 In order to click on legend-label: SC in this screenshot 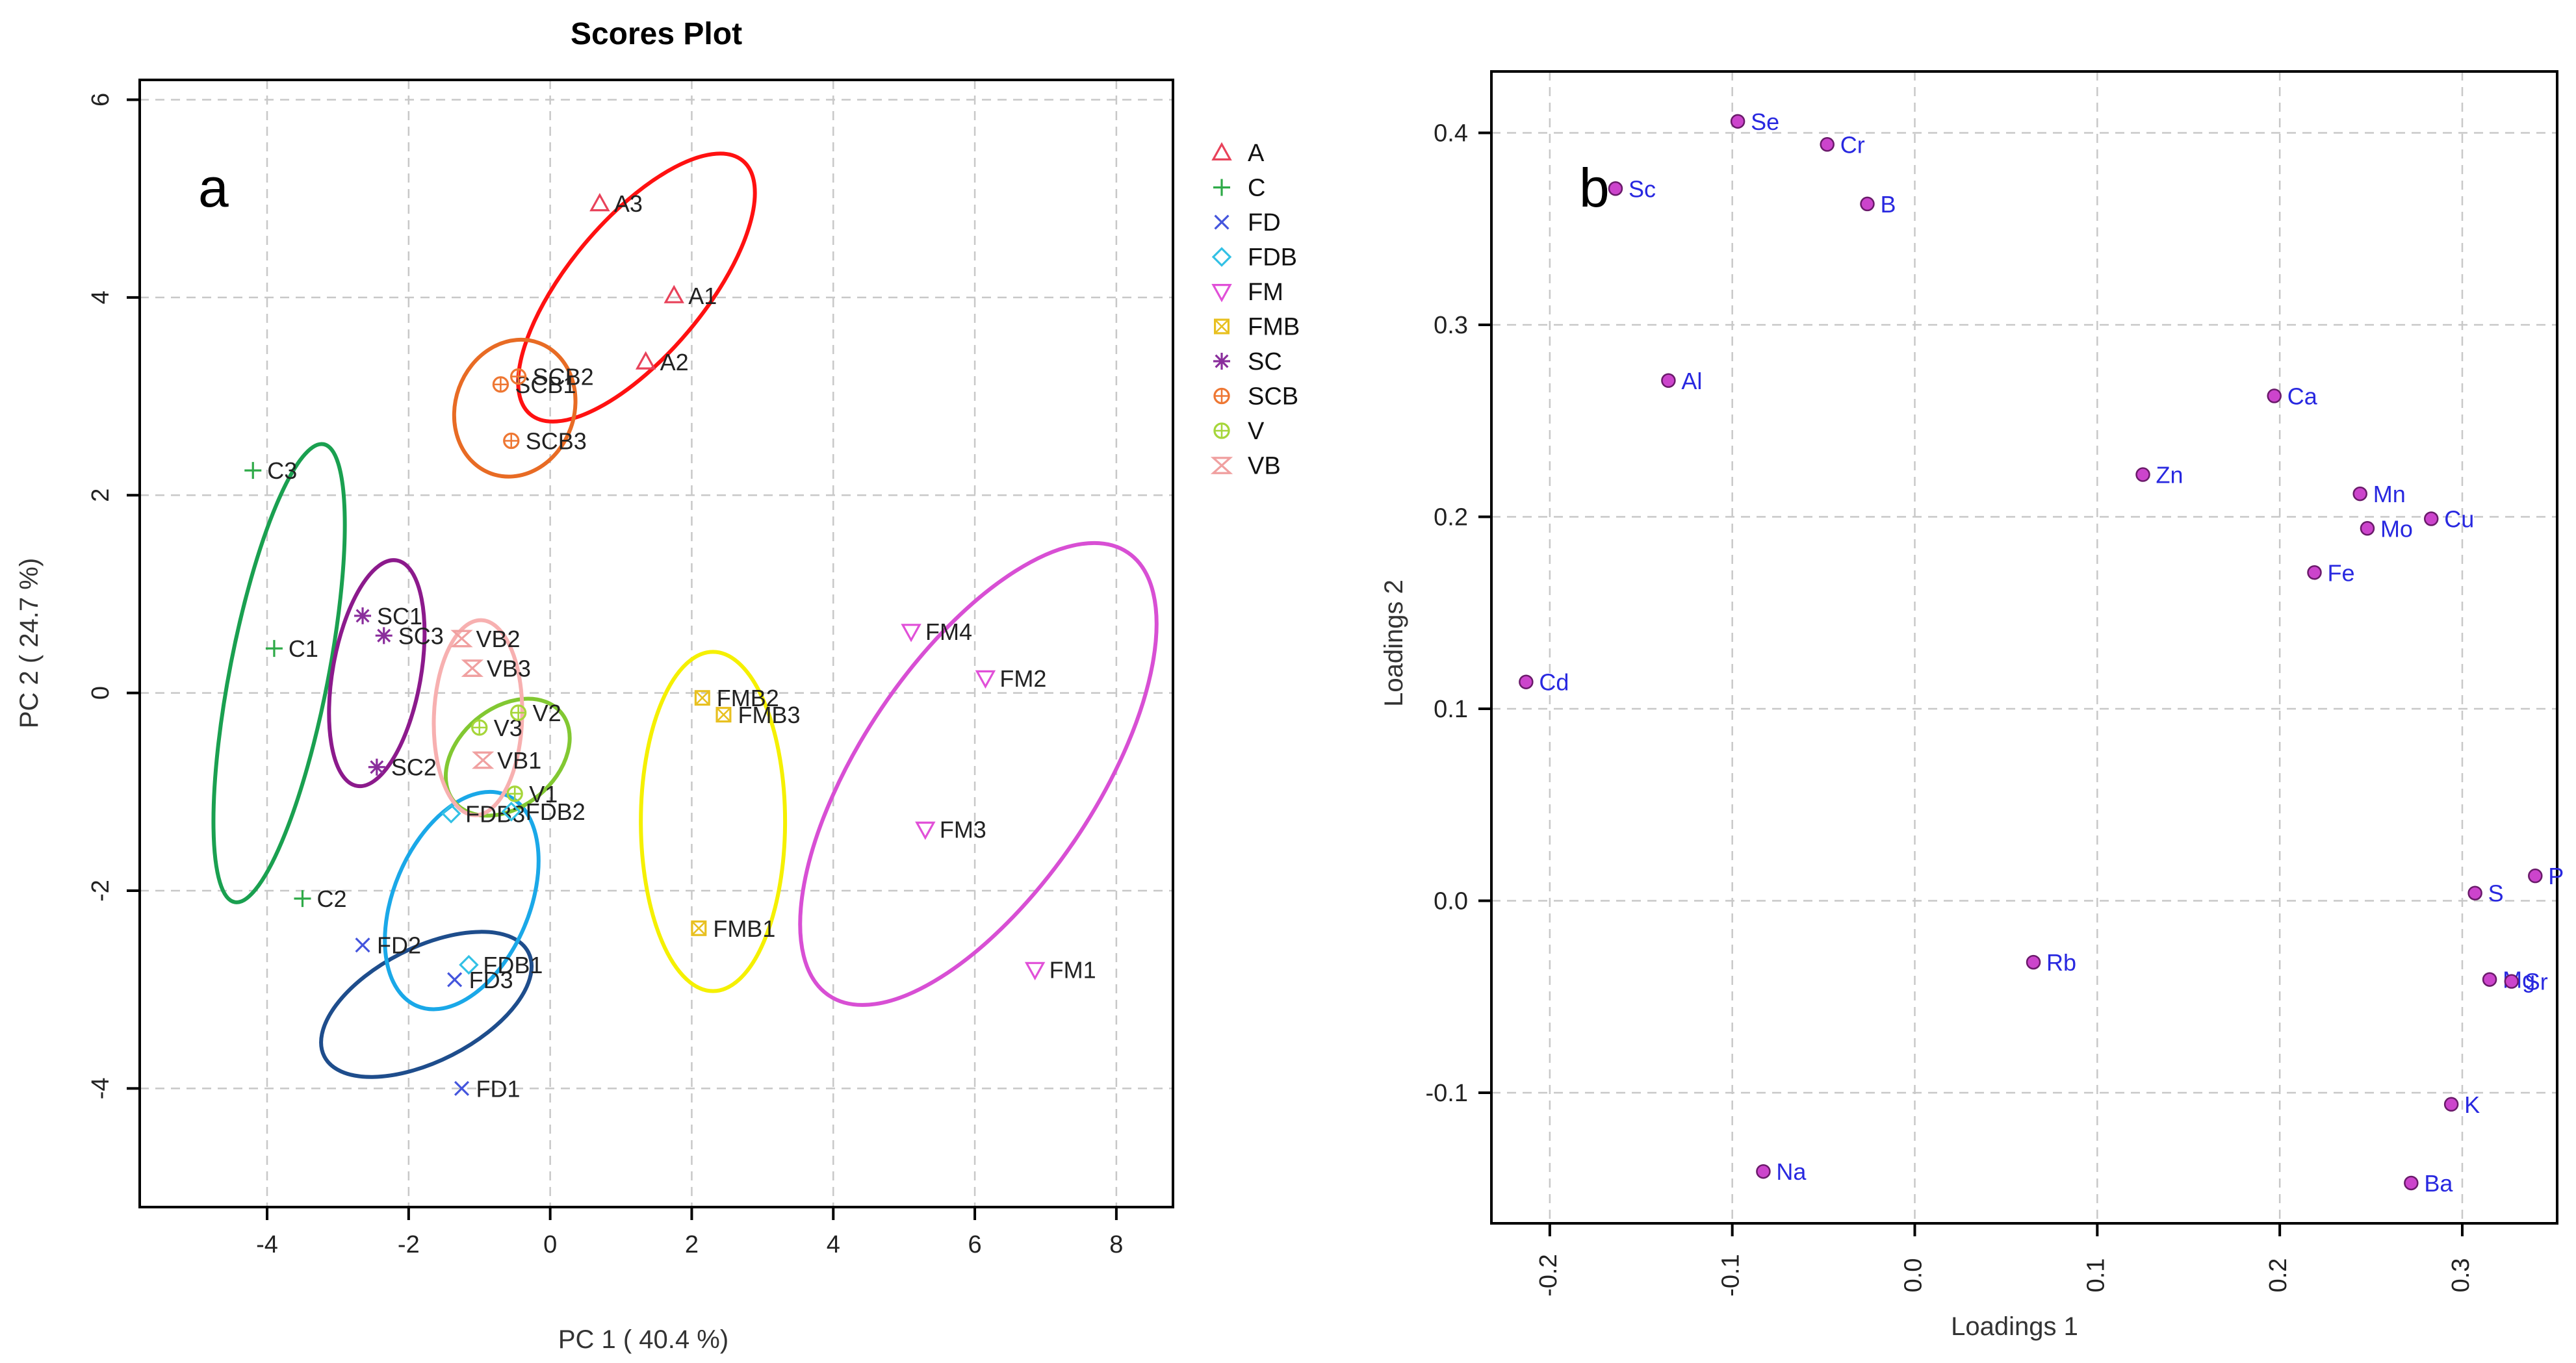, I will do `click(1265, 362)`.